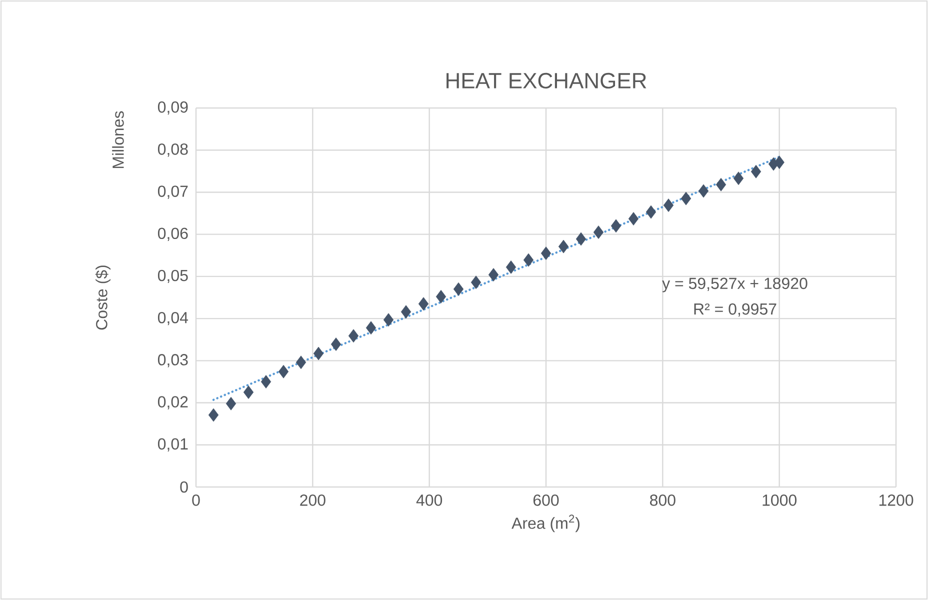  Describe the element at coordinates (313, 500) in the screenshot. I see `x-tick-label: 200` at that location.